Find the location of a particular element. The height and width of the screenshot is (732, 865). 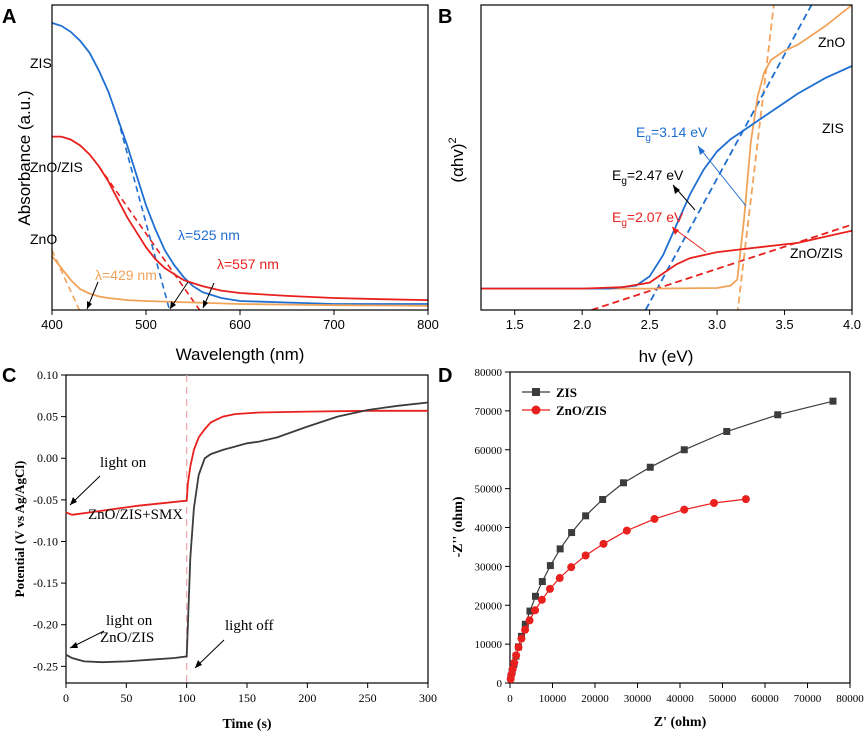

panel-c-ytick-label: 0.00 is located at coordinates (47, 458).